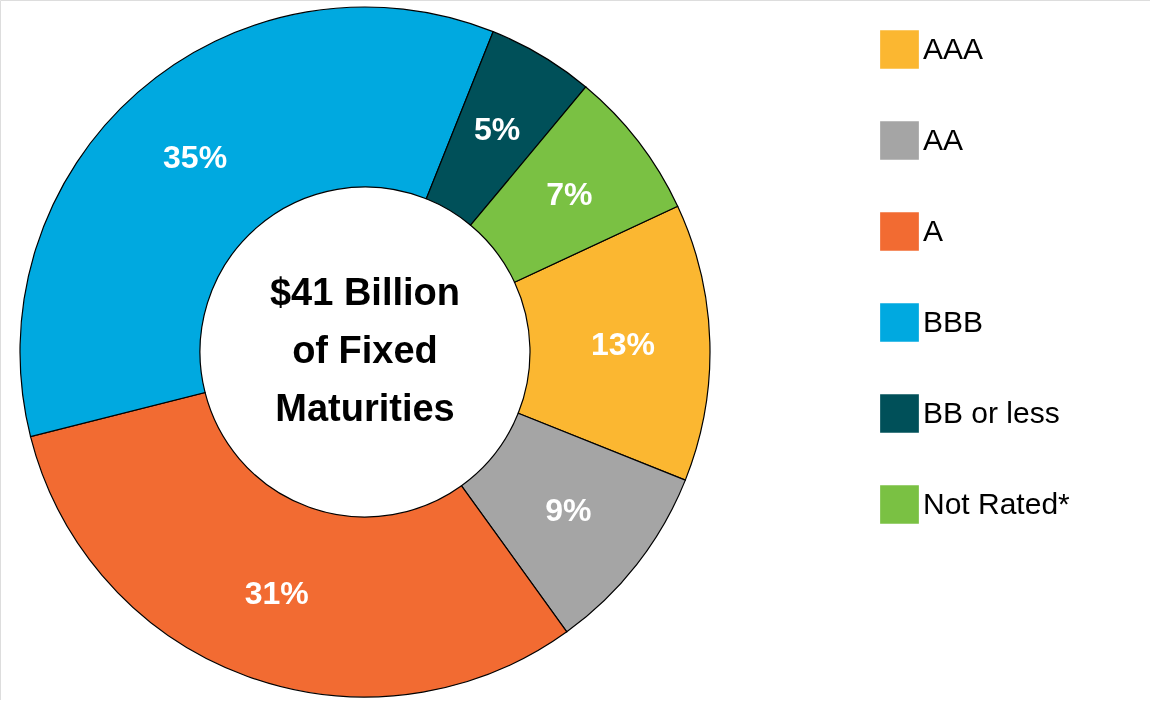  What do you see at coordinates (569, 193) in the screenshot?
I see `data-label: 7%` at bounding box center [569, 193].